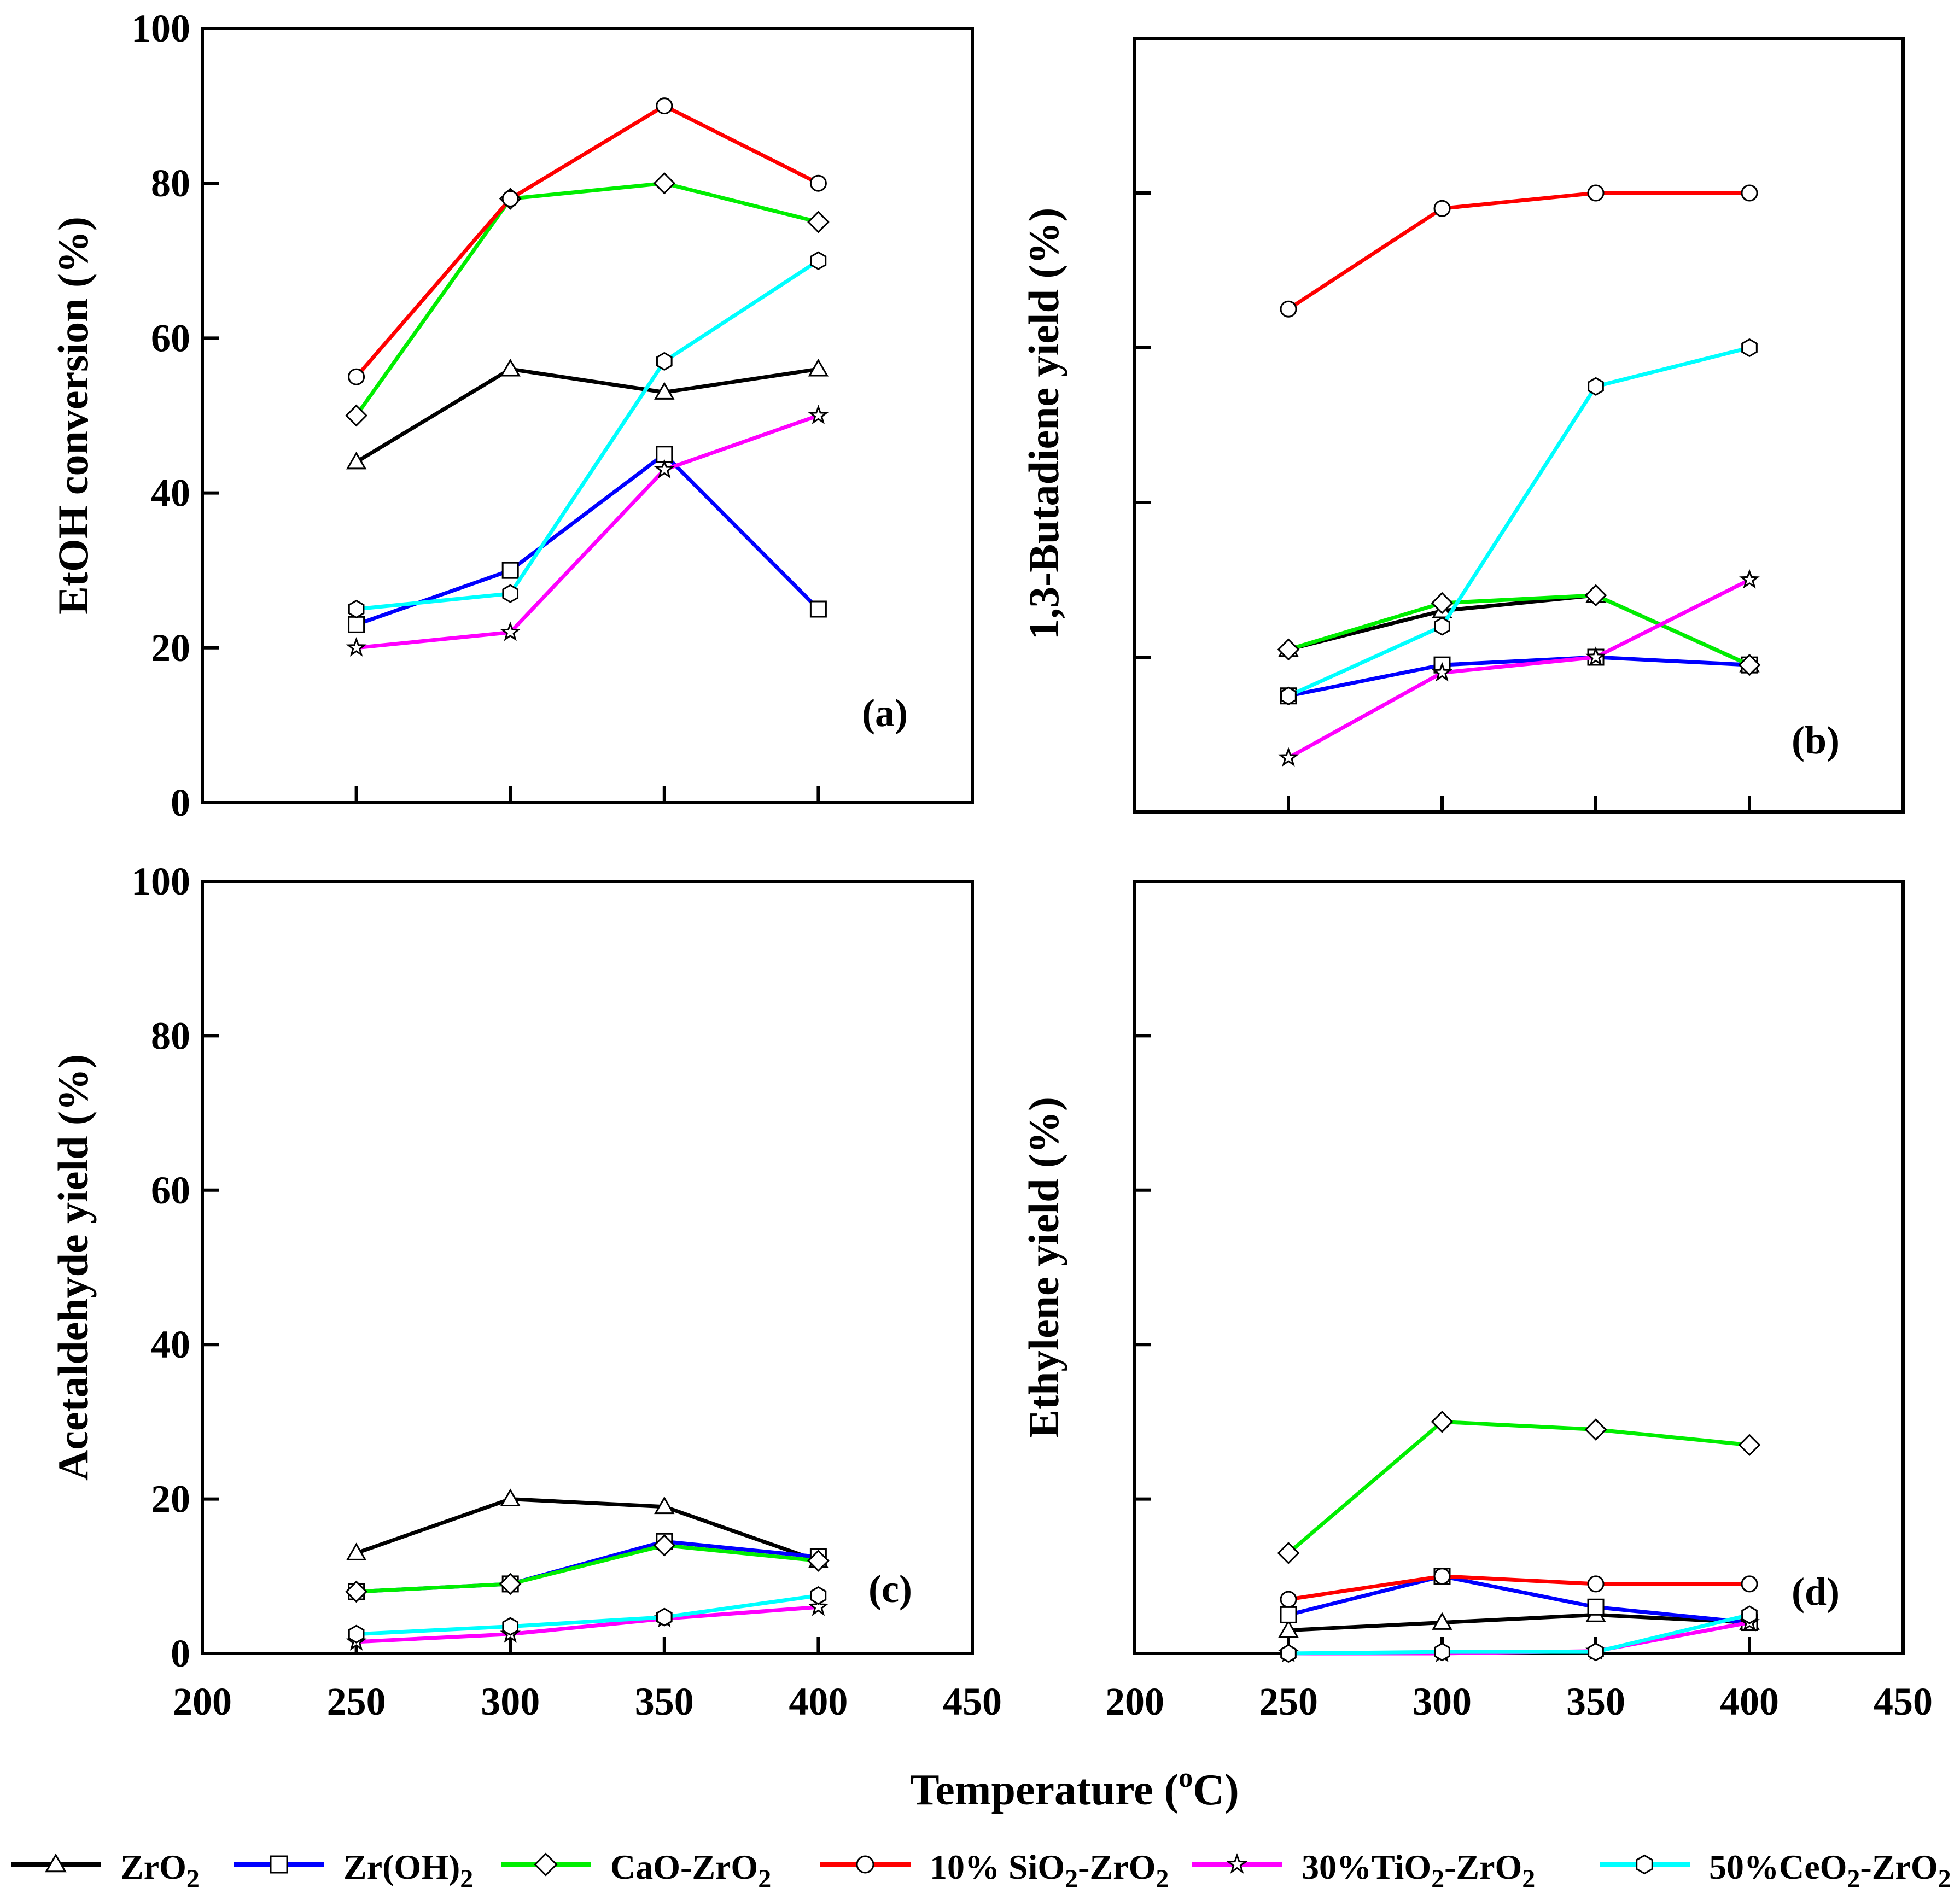  What do you see at coordinates (1816, 740) in the screenshot?
I see `panel-label: (b)` at bounding box center [1816, 740].